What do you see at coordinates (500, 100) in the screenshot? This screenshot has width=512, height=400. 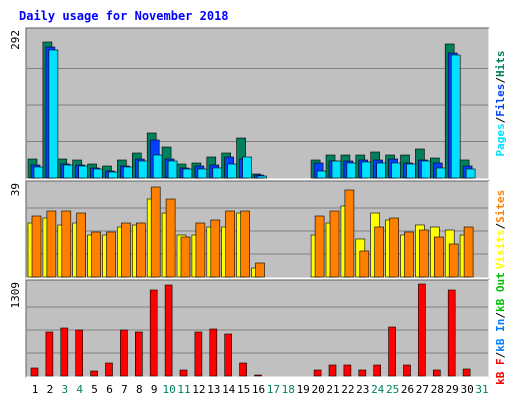 I see `legend-entry: Files` at bounding box center [500, 100].